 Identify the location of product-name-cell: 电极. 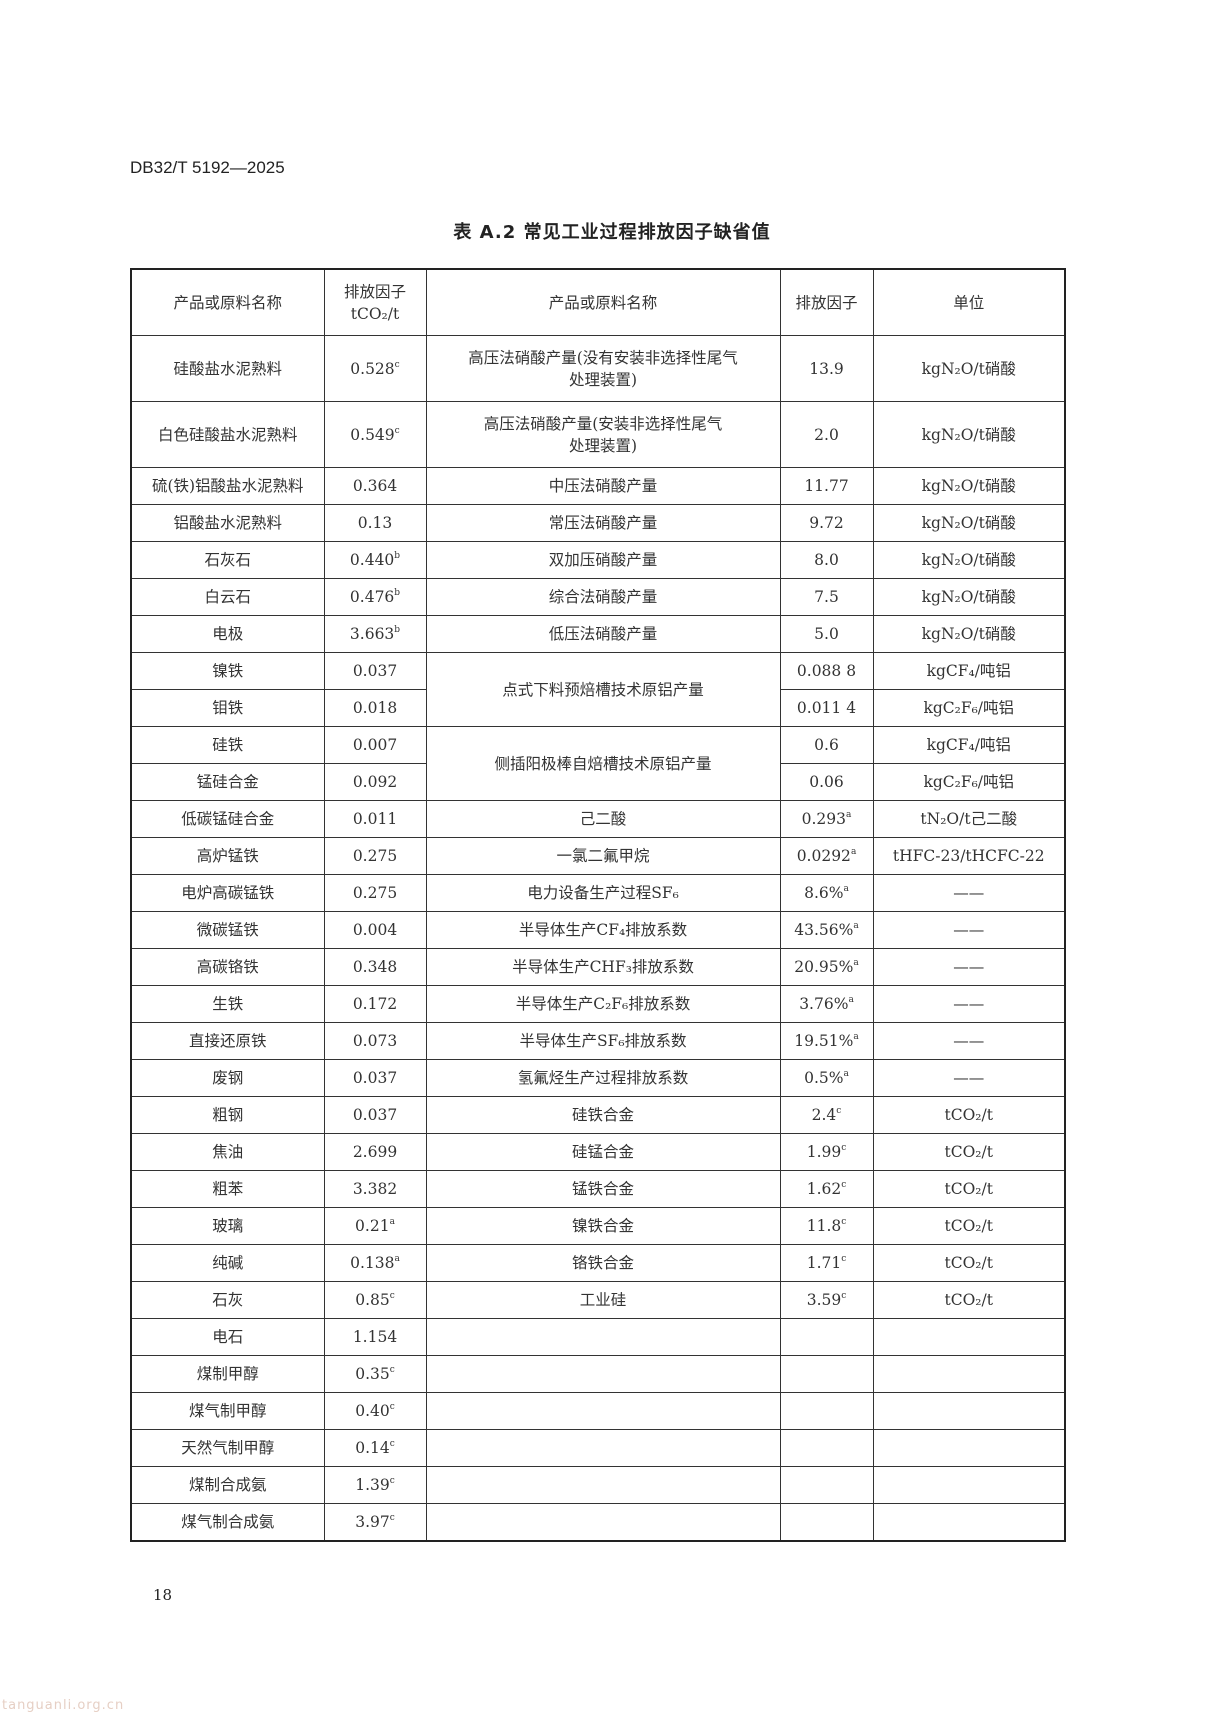
(227, 634).